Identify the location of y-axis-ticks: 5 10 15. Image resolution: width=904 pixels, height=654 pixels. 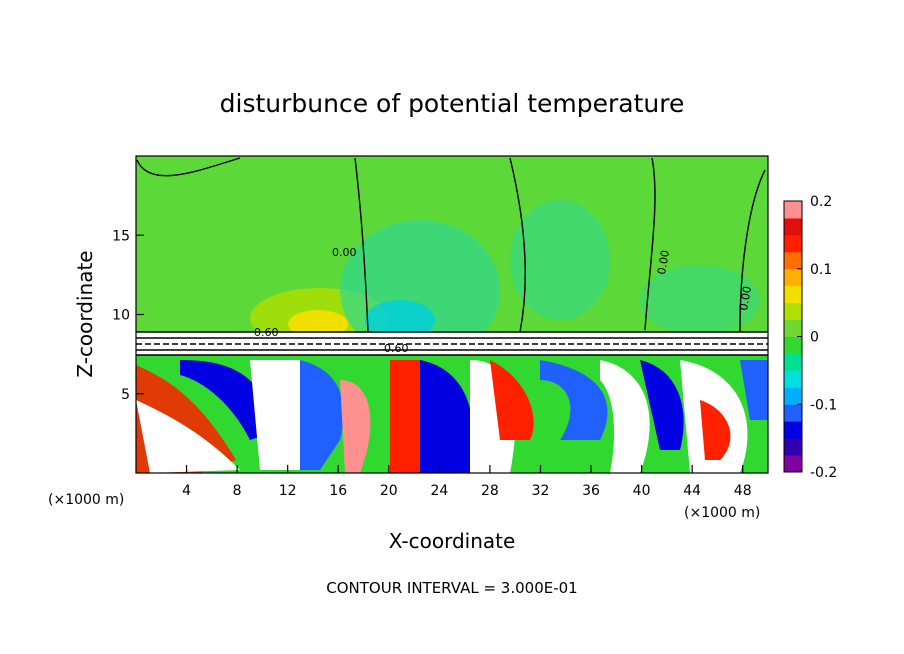
(128, 315).